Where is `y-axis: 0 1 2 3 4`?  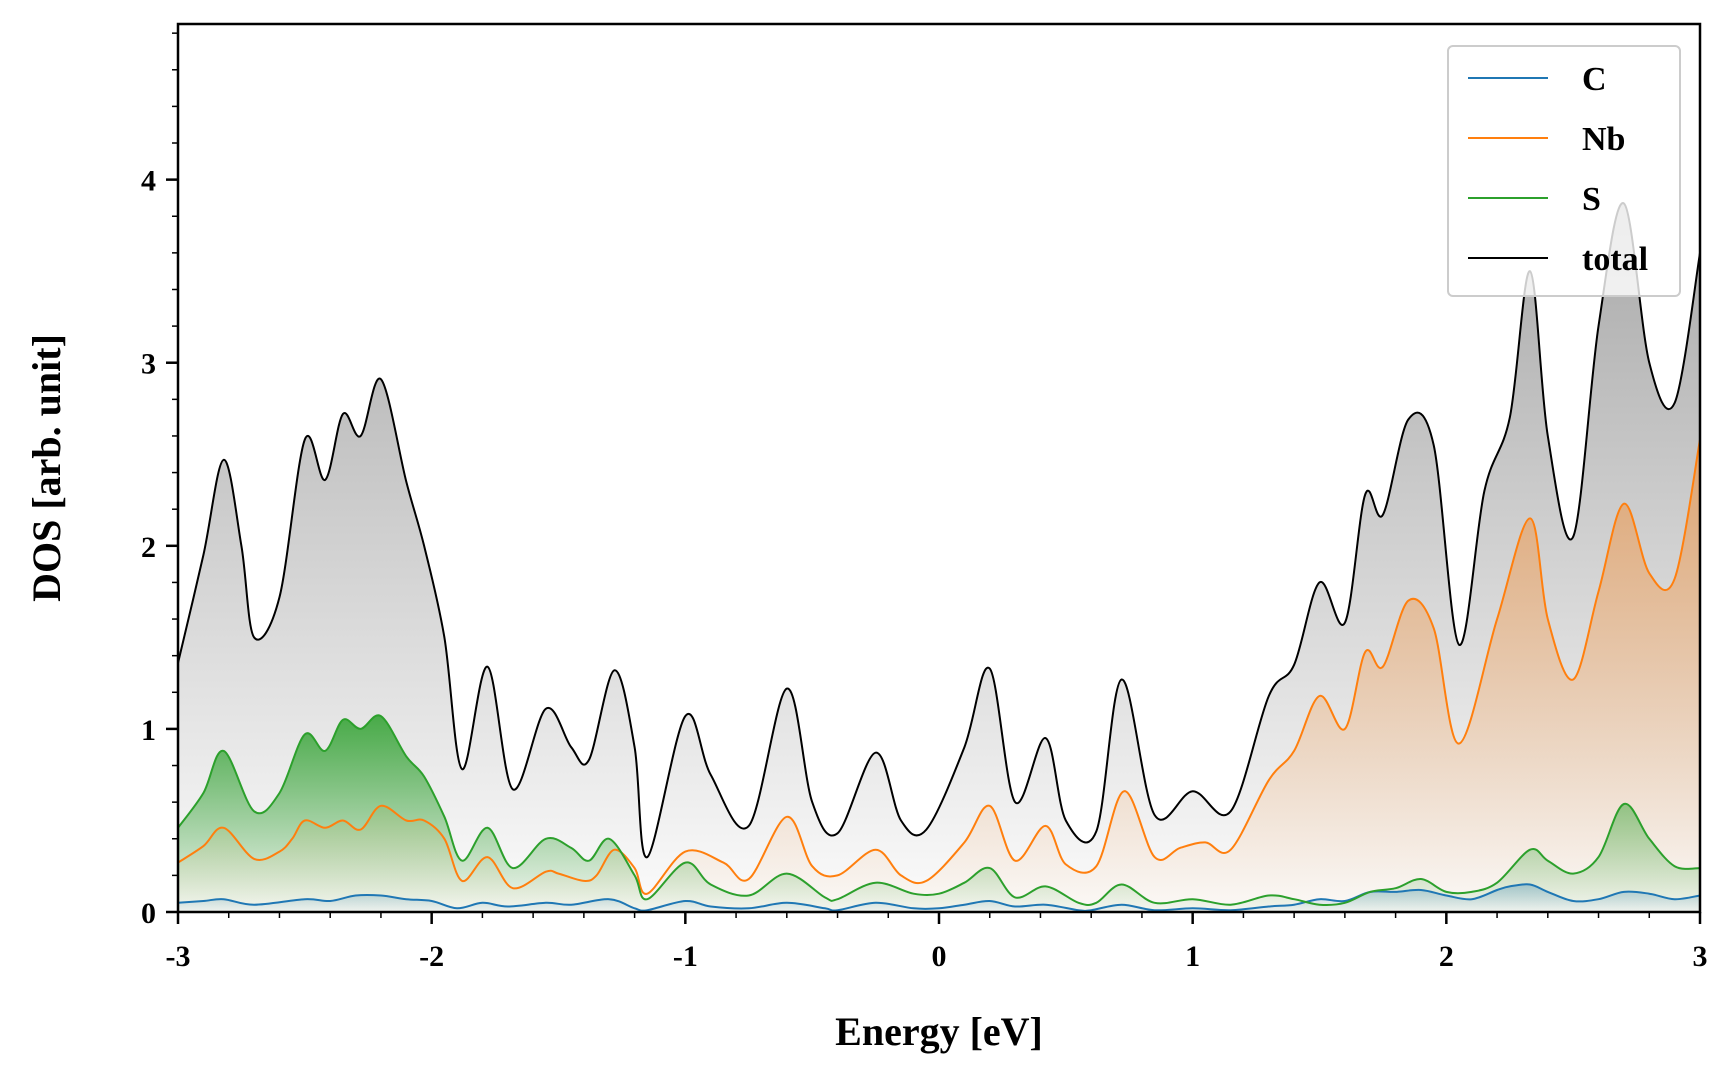
y-axis: 0 1 2 3 4 is located at coordinates (159, 481).